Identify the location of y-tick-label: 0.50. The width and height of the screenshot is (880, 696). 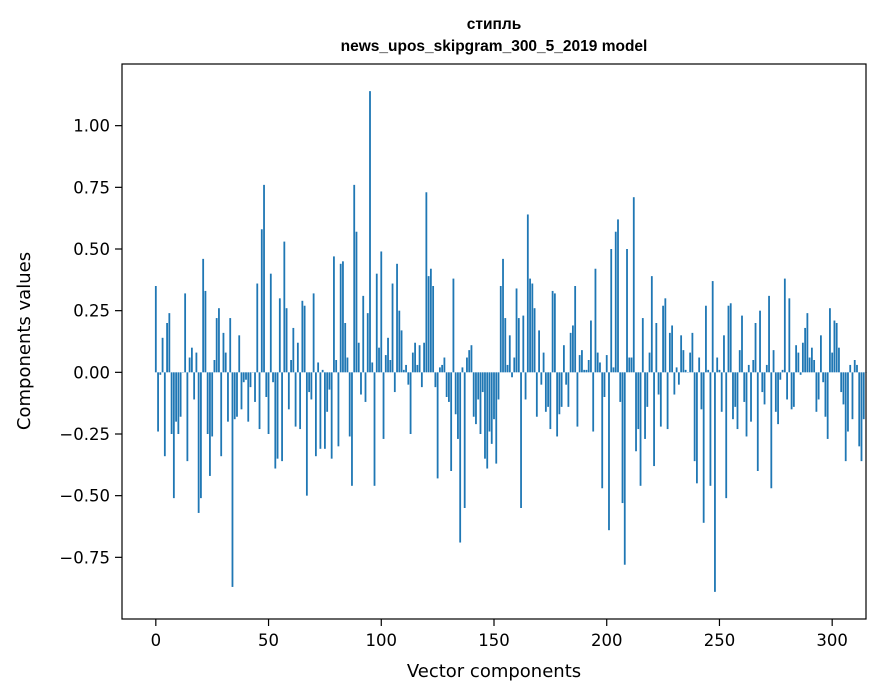
(91, 249).